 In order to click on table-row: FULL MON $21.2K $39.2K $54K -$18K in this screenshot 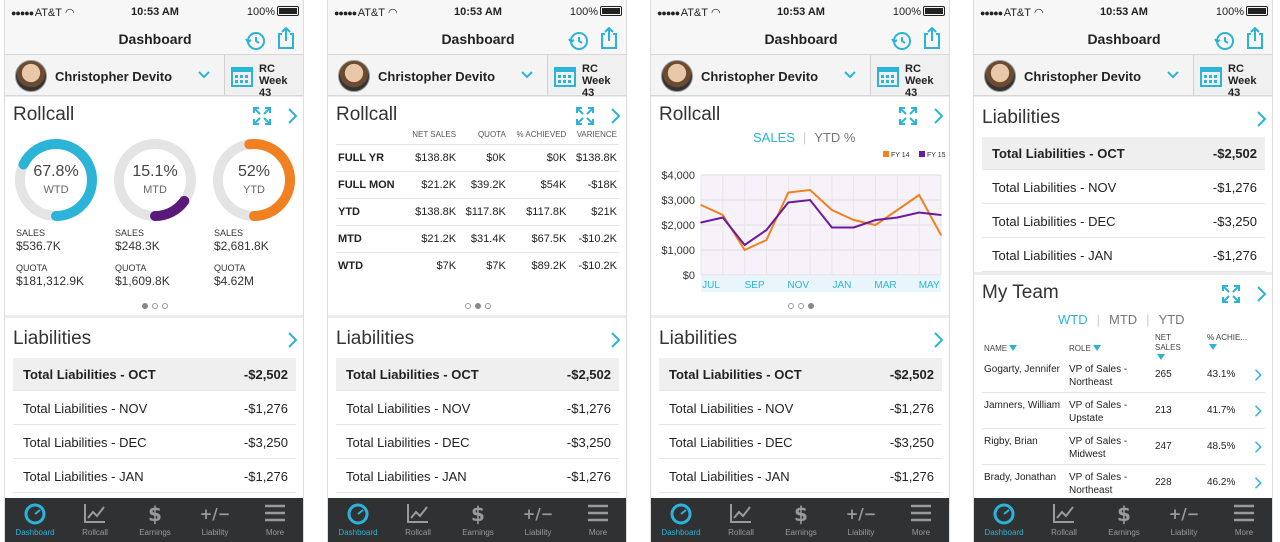, I will do `click(477, 185)`.